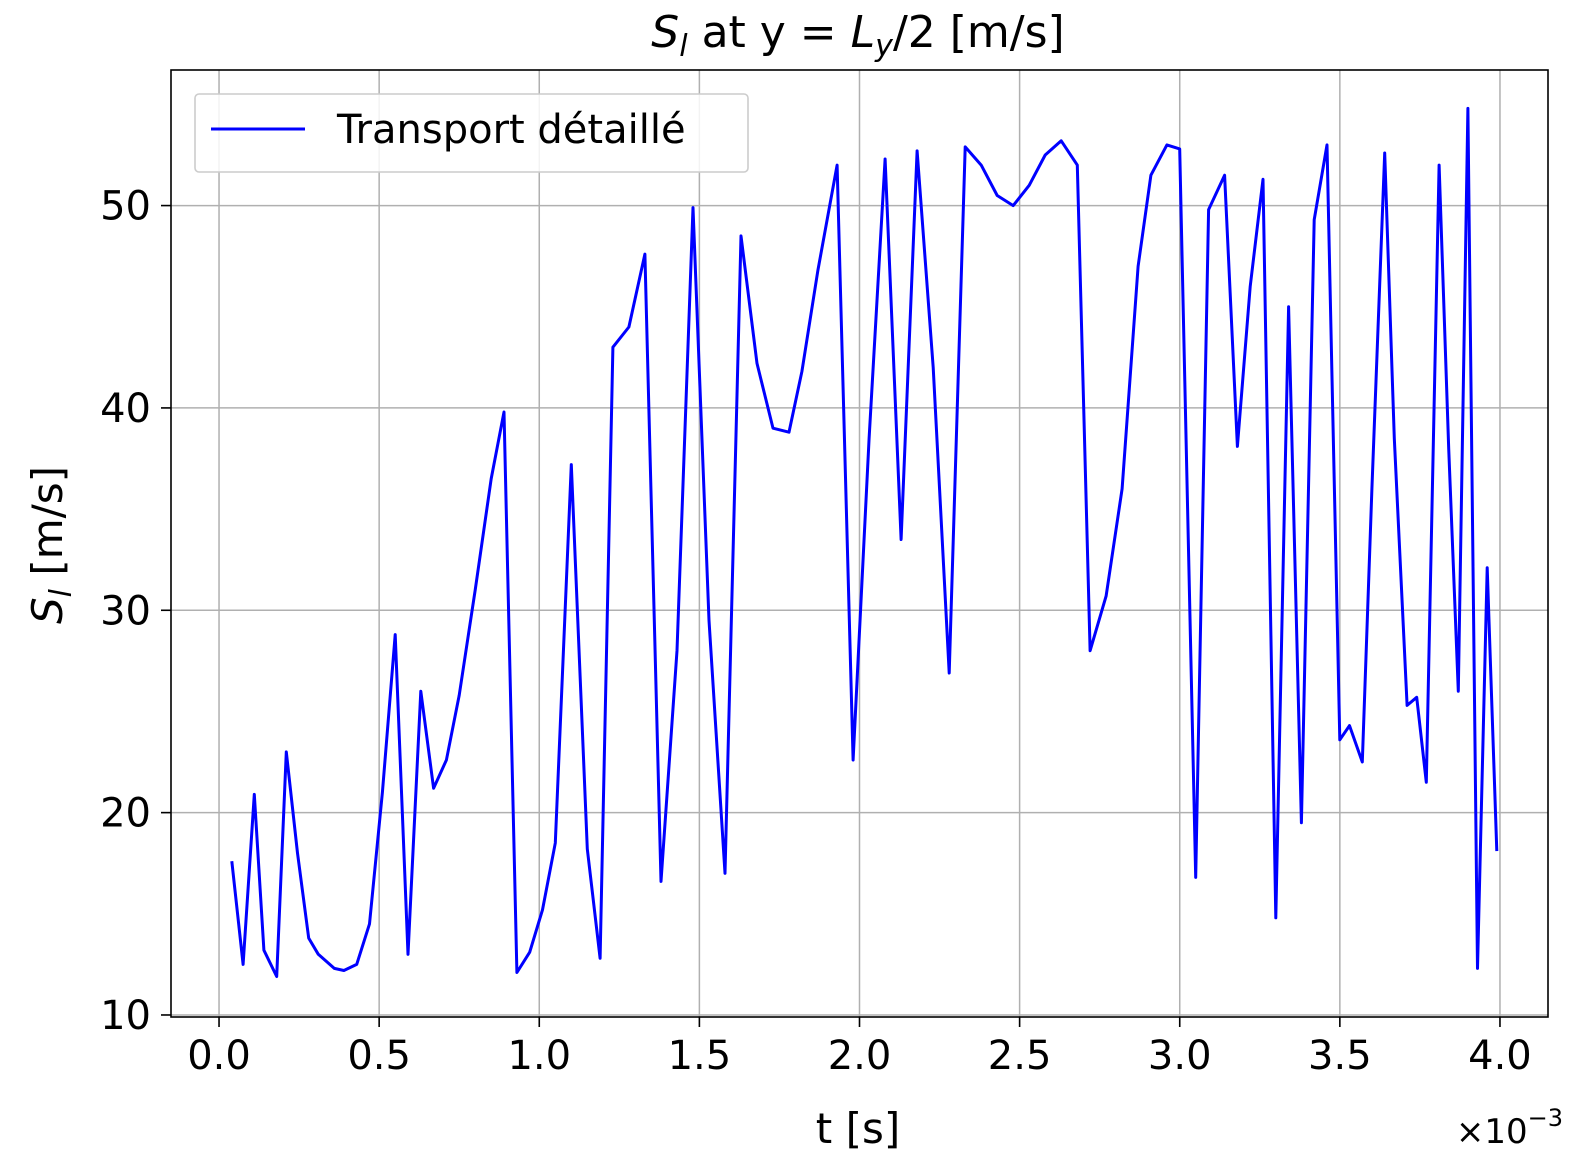 This screenshot has height=1161, width=1587. What do you see at coordinates (219, 1056) in the screenshot?
I see `x-tick-label: 0.0` at bounding box center [219, 1056].